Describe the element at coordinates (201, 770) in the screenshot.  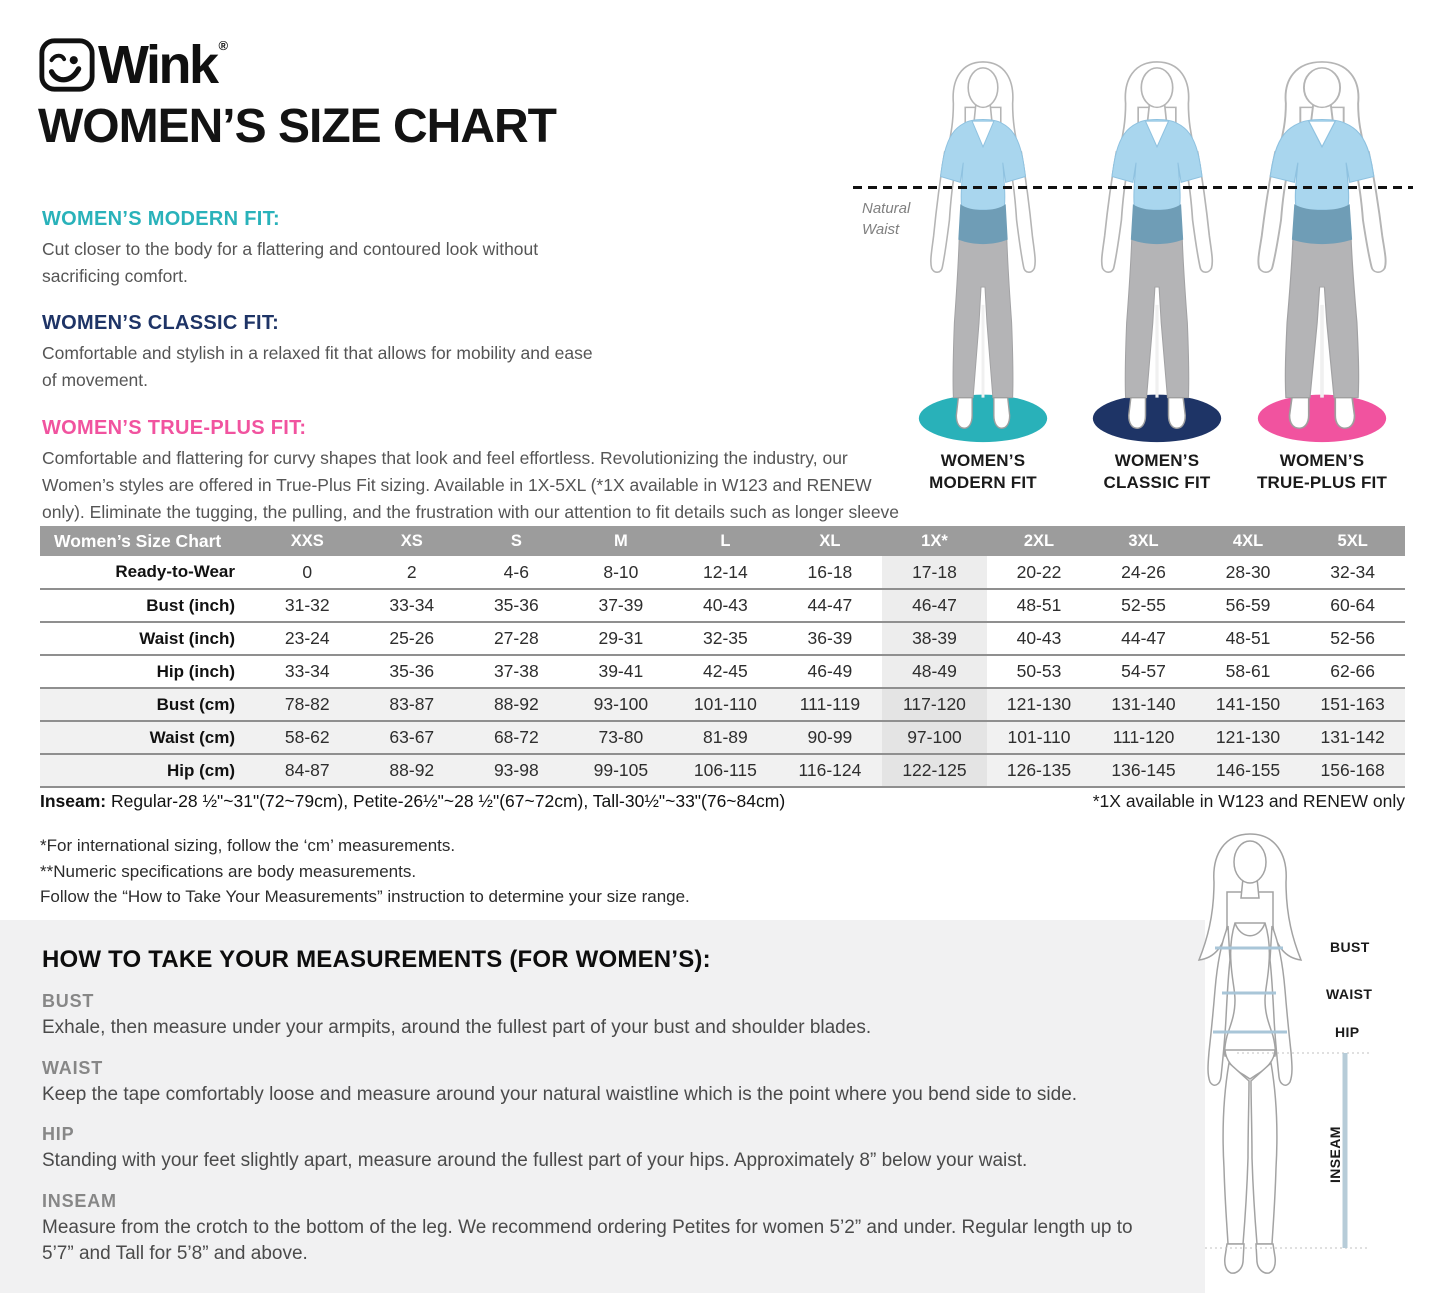
I see `row-label: Hip (cm)` at that location.